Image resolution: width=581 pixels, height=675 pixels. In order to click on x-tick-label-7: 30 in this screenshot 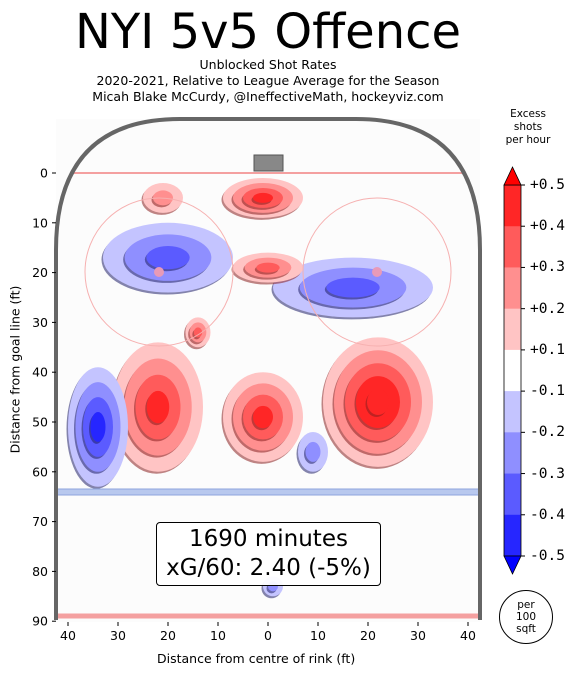, I will do `click(418, 635)`.